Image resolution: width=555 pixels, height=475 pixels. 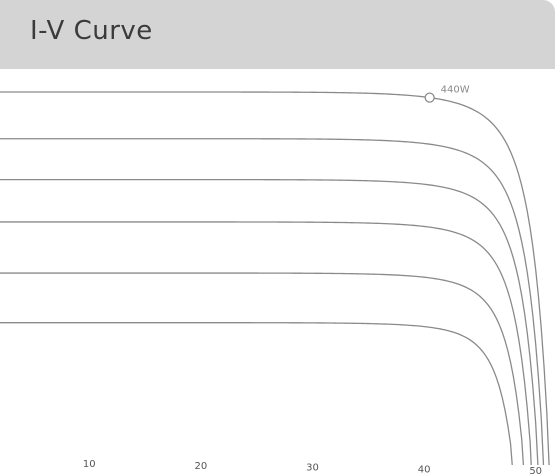 I want to click on annotation-label: 440W, so click(x=455, y=90).